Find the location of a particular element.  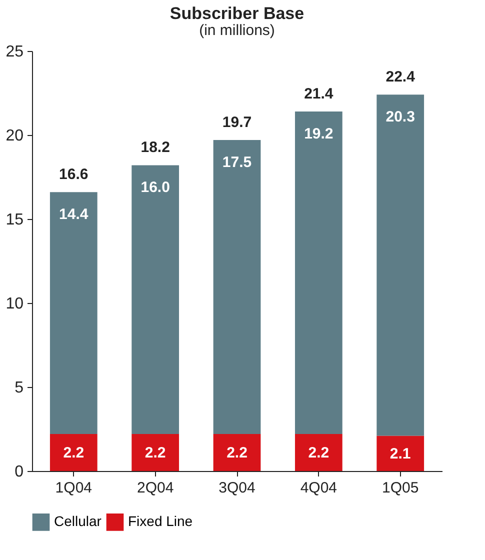

data-label: 20.3 is located at coordinates (400, 117).